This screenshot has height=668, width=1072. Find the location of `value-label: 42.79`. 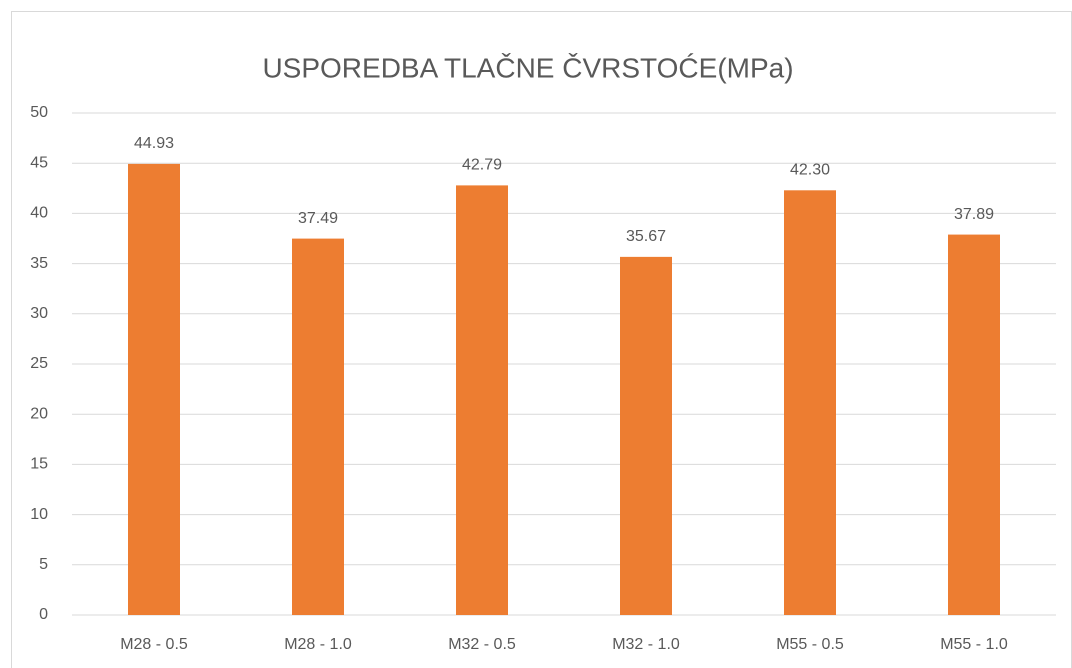

value-label: 42.79 is located at coordinates (482, 165).